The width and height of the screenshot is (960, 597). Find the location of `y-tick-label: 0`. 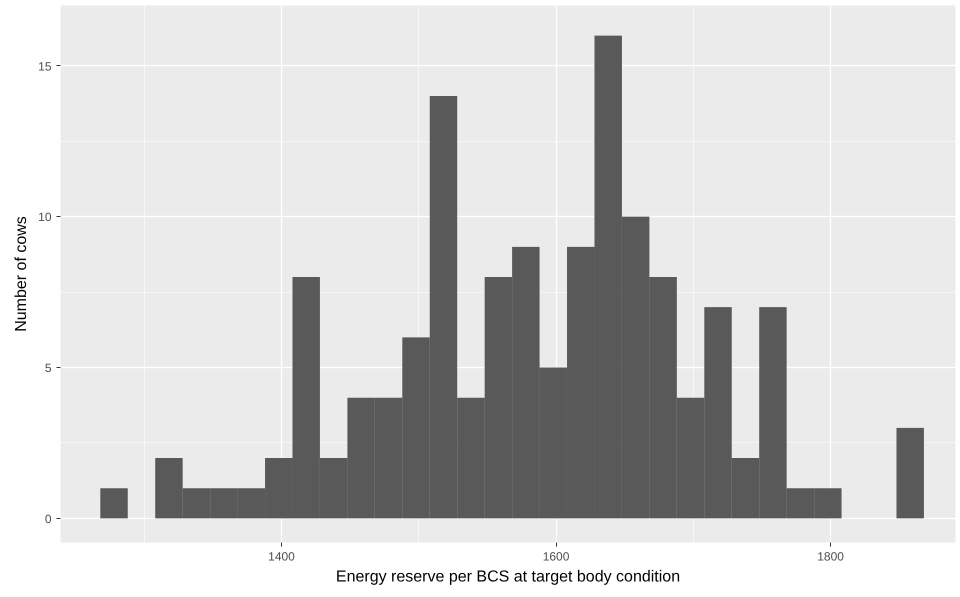

y-tick-label: 0 is located at coordinates (48, 519).